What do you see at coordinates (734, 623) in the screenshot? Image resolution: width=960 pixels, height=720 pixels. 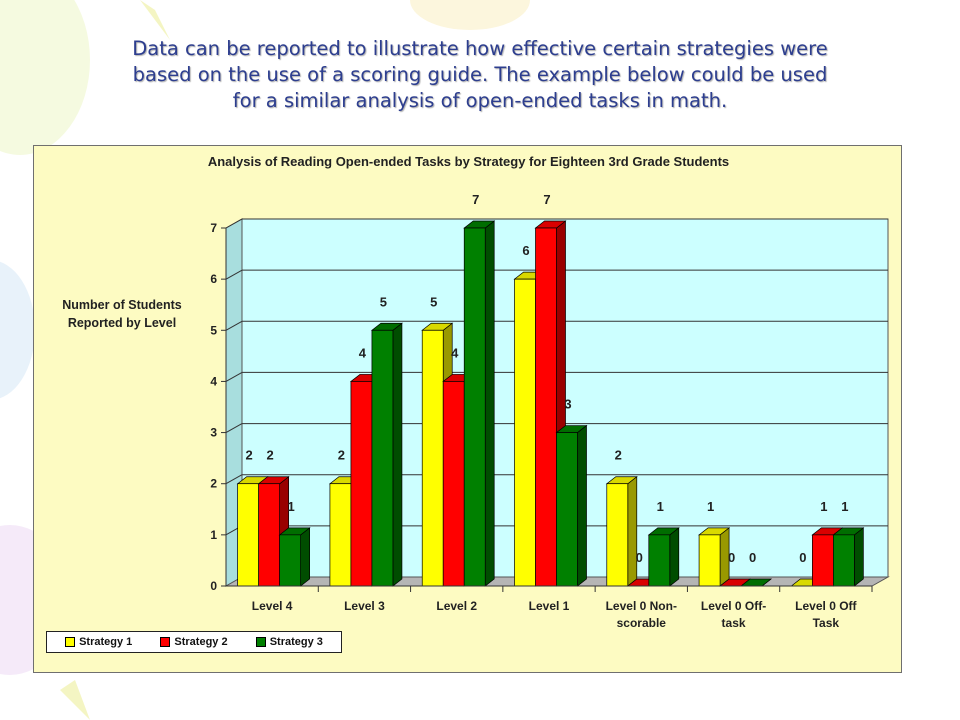 I see `x-tick-label-5-1: task` at bounding box center [734, 623].